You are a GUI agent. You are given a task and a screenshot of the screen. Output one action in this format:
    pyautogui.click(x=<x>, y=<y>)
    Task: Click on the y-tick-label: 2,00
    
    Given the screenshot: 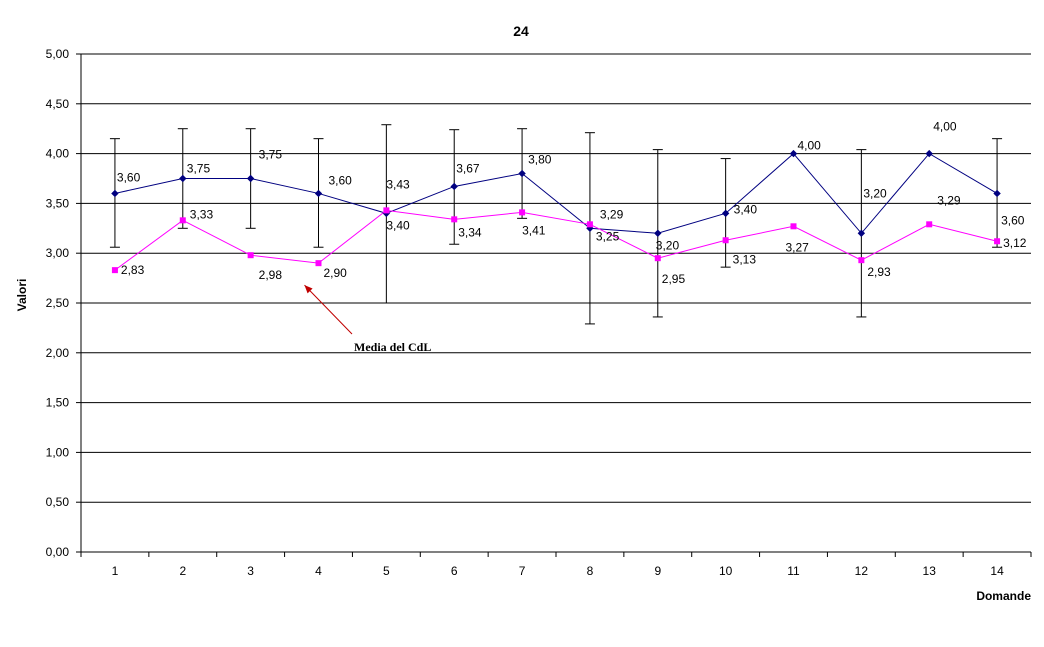 What is the action you would take?
    pyautogui.click(x=58, y=353)
    